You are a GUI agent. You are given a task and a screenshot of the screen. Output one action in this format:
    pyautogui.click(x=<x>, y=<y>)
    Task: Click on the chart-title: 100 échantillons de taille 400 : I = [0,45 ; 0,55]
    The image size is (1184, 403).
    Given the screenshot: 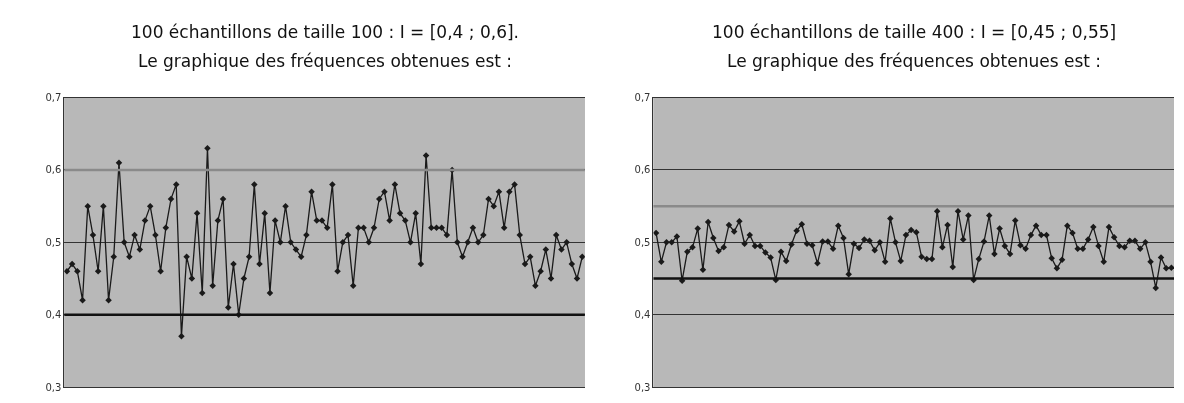 What is the action you would take?
    pyautogui.click(x=914, y=32)
    